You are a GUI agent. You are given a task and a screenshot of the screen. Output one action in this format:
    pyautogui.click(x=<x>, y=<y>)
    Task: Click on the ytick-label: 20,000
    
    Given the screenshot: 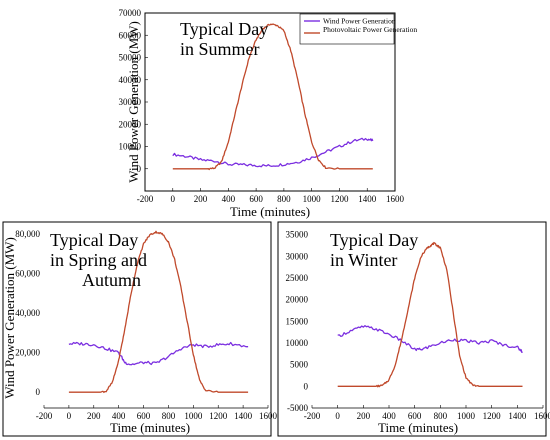 What is the action you would take?
    pyautogui.click(x=27, y=353)
    